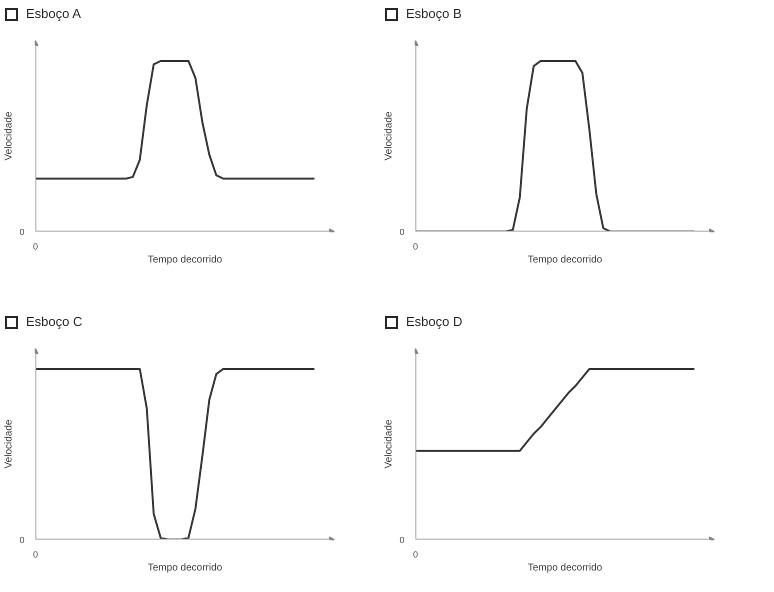 This screenshot has width=774, height=592. Describe the element at coordinates (434, 14) in the screenshot. I see `chart-title: Esboço B` at that location.